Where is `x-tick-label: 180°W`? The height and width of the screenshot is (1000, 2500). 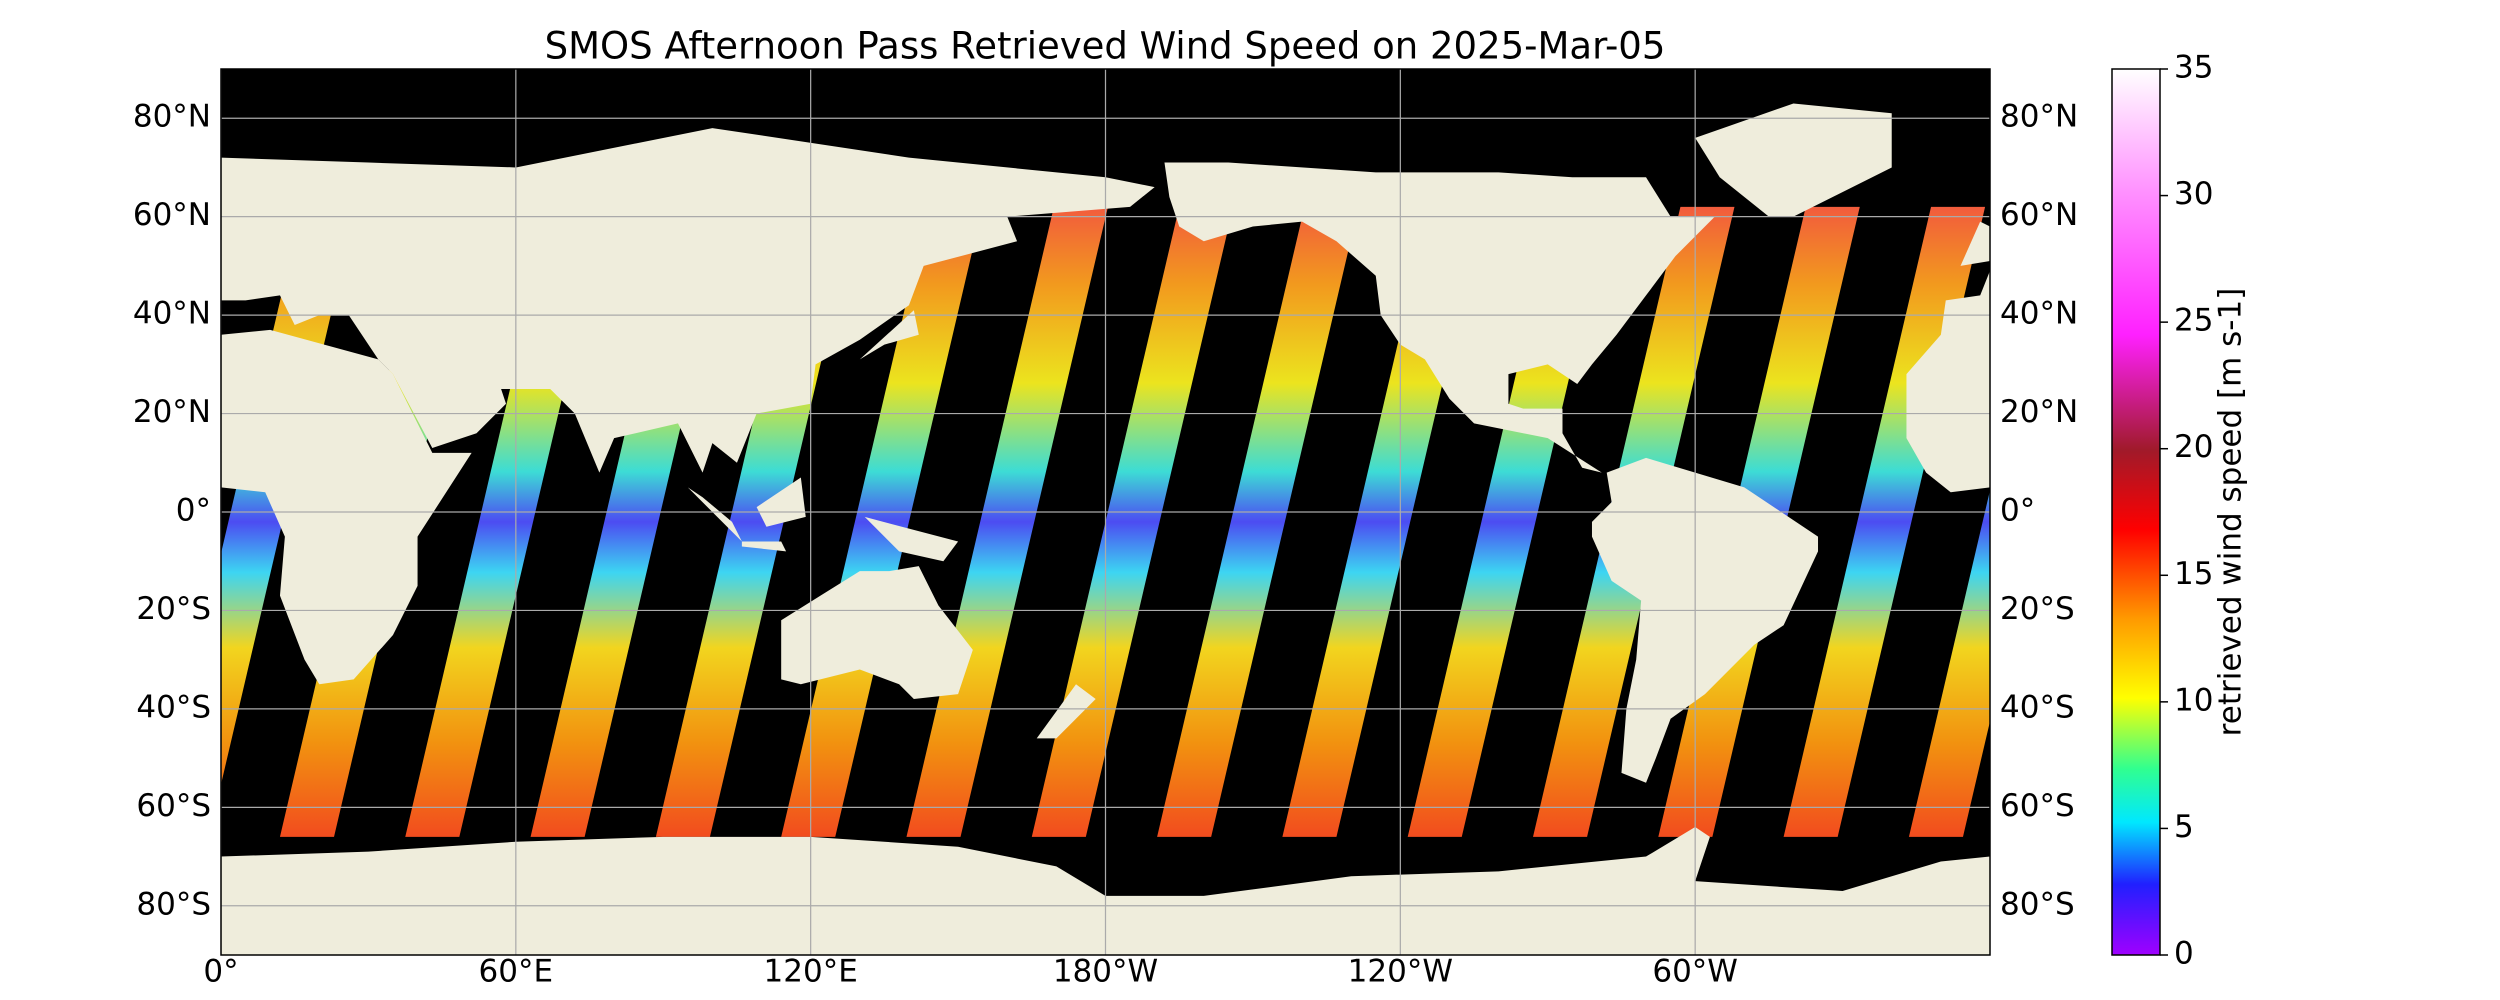 x-tick-label: 180°W is located at coordinates (1105, 972).